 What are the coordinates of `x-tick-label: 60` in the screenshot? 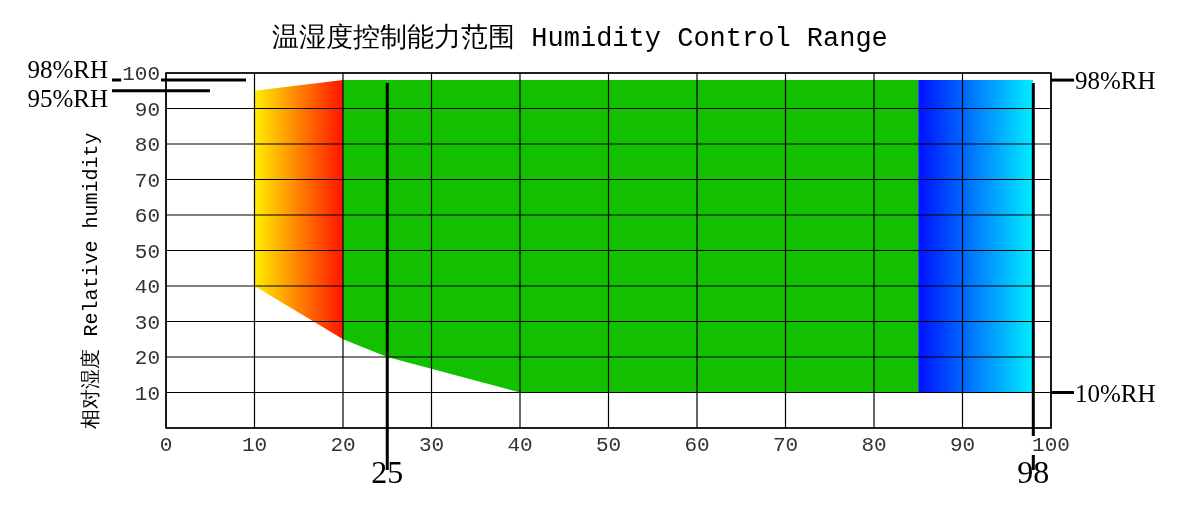 It's located at (697, 445).